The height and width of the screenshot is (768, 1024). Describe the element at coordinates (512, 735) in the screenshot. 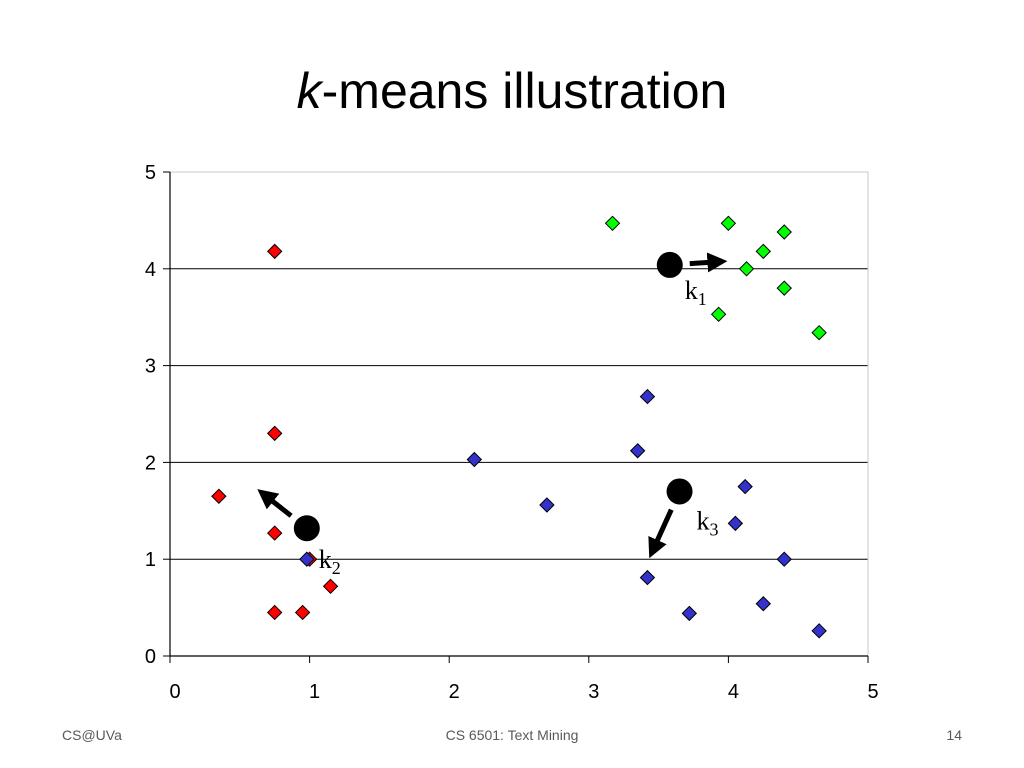

I see `footer-course: CS 6501: Text Mining` at that location.